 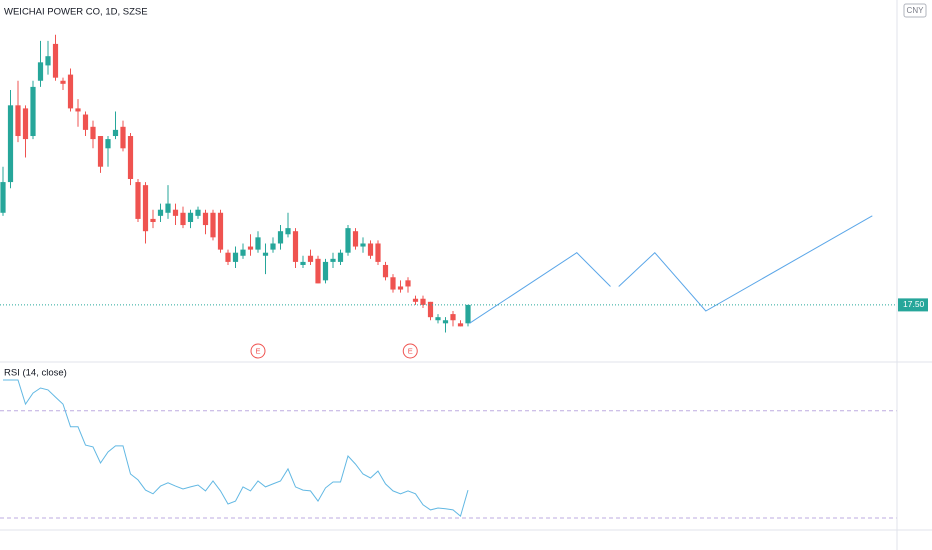 I want to click on last-price-box, so click(x=913, y=305).